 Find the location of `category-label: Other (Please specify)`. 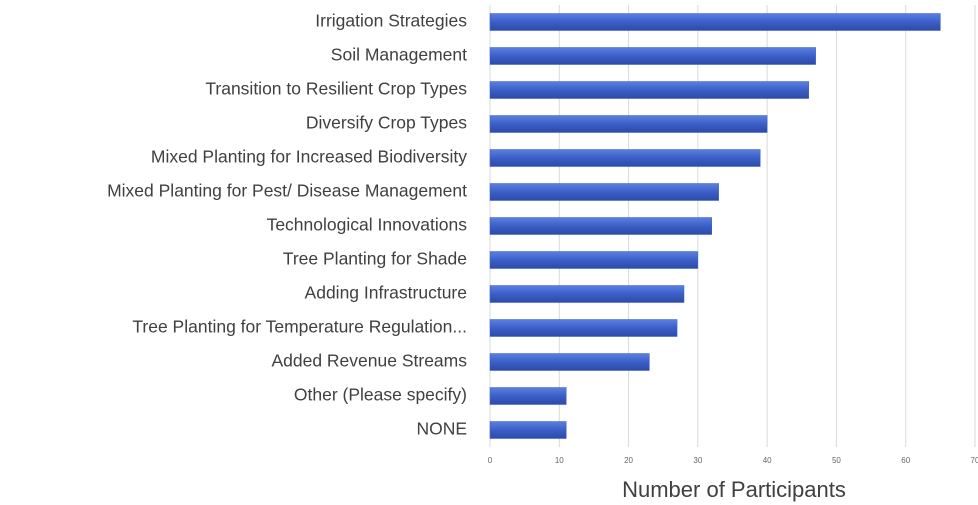

category-label: Other (Please specify) is located at coordinates (380, 395).